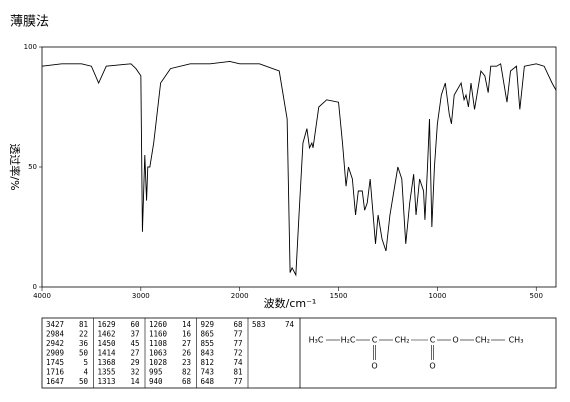 The width and height of the screenshot is (570, 402). I want to click on structure-group: H₂C, so click(348, 340).